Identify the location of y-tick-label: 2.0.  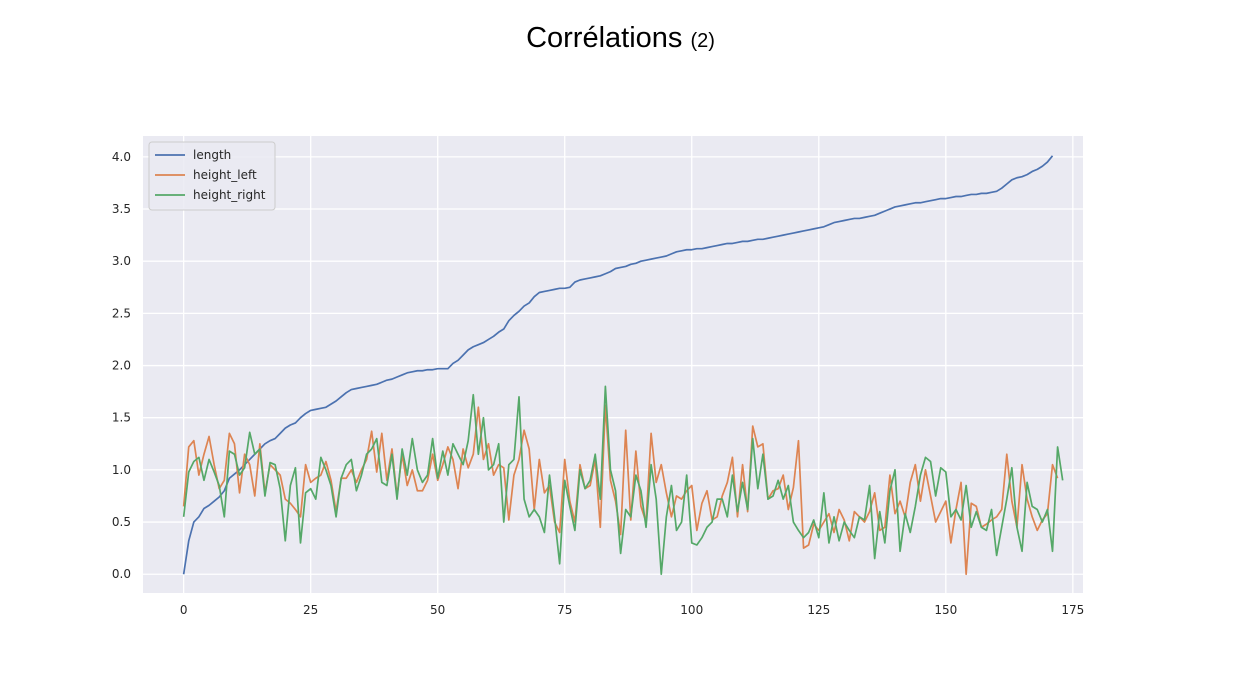
(121, 366).